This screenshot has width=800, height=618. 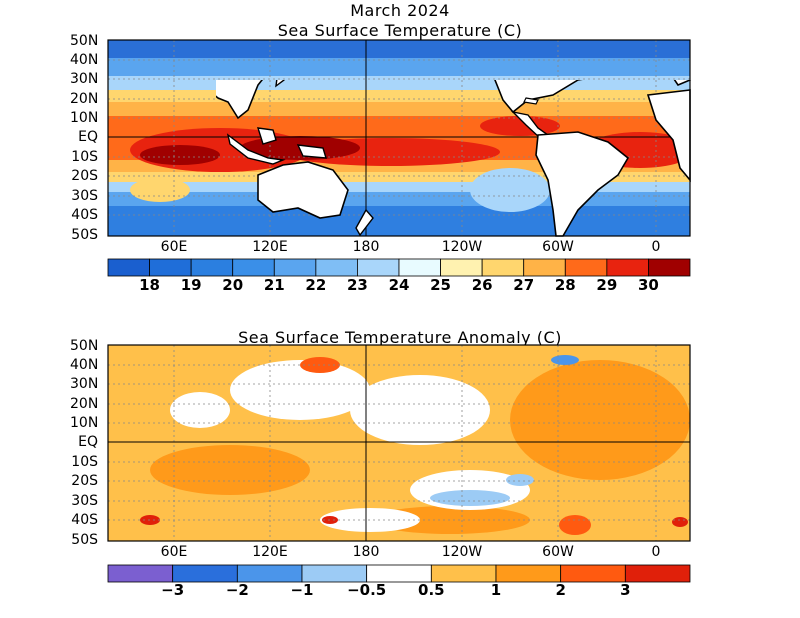 What do you see at coordinates (524, 285) in the screenshot?
I see `colorbar-tick-label: 27` at bounding box center [524, 285].